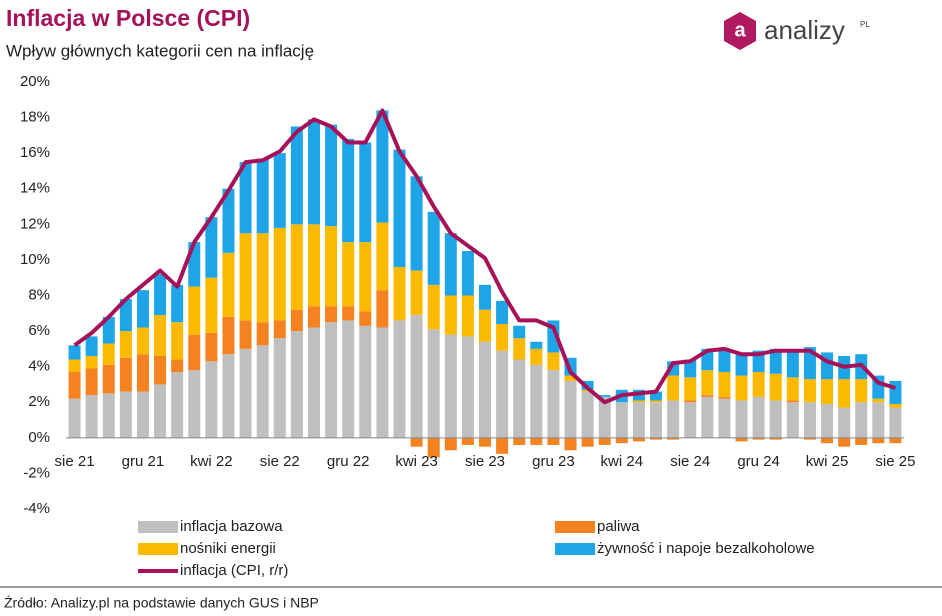 This screenshot has height=616, width=942. Describe the element at coordinates (39, 294) in the screenshot. I see `y-tick-label: 8%` at that location.